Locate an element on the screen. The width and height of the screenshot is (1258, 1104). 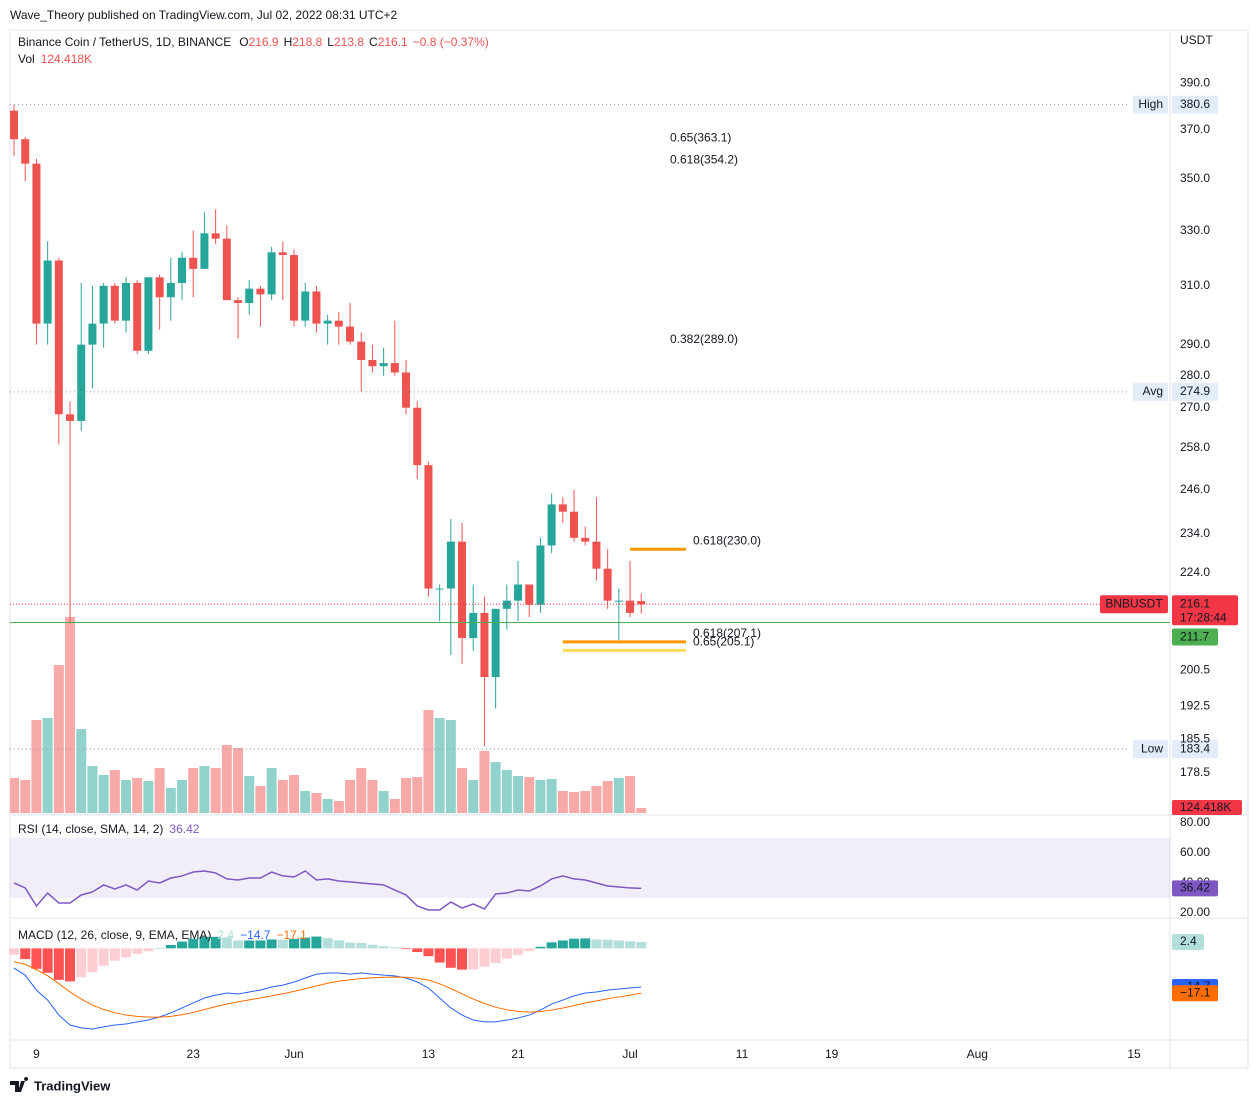
fib-label: 0.65(363.1) is located at coordinates (700, 137).